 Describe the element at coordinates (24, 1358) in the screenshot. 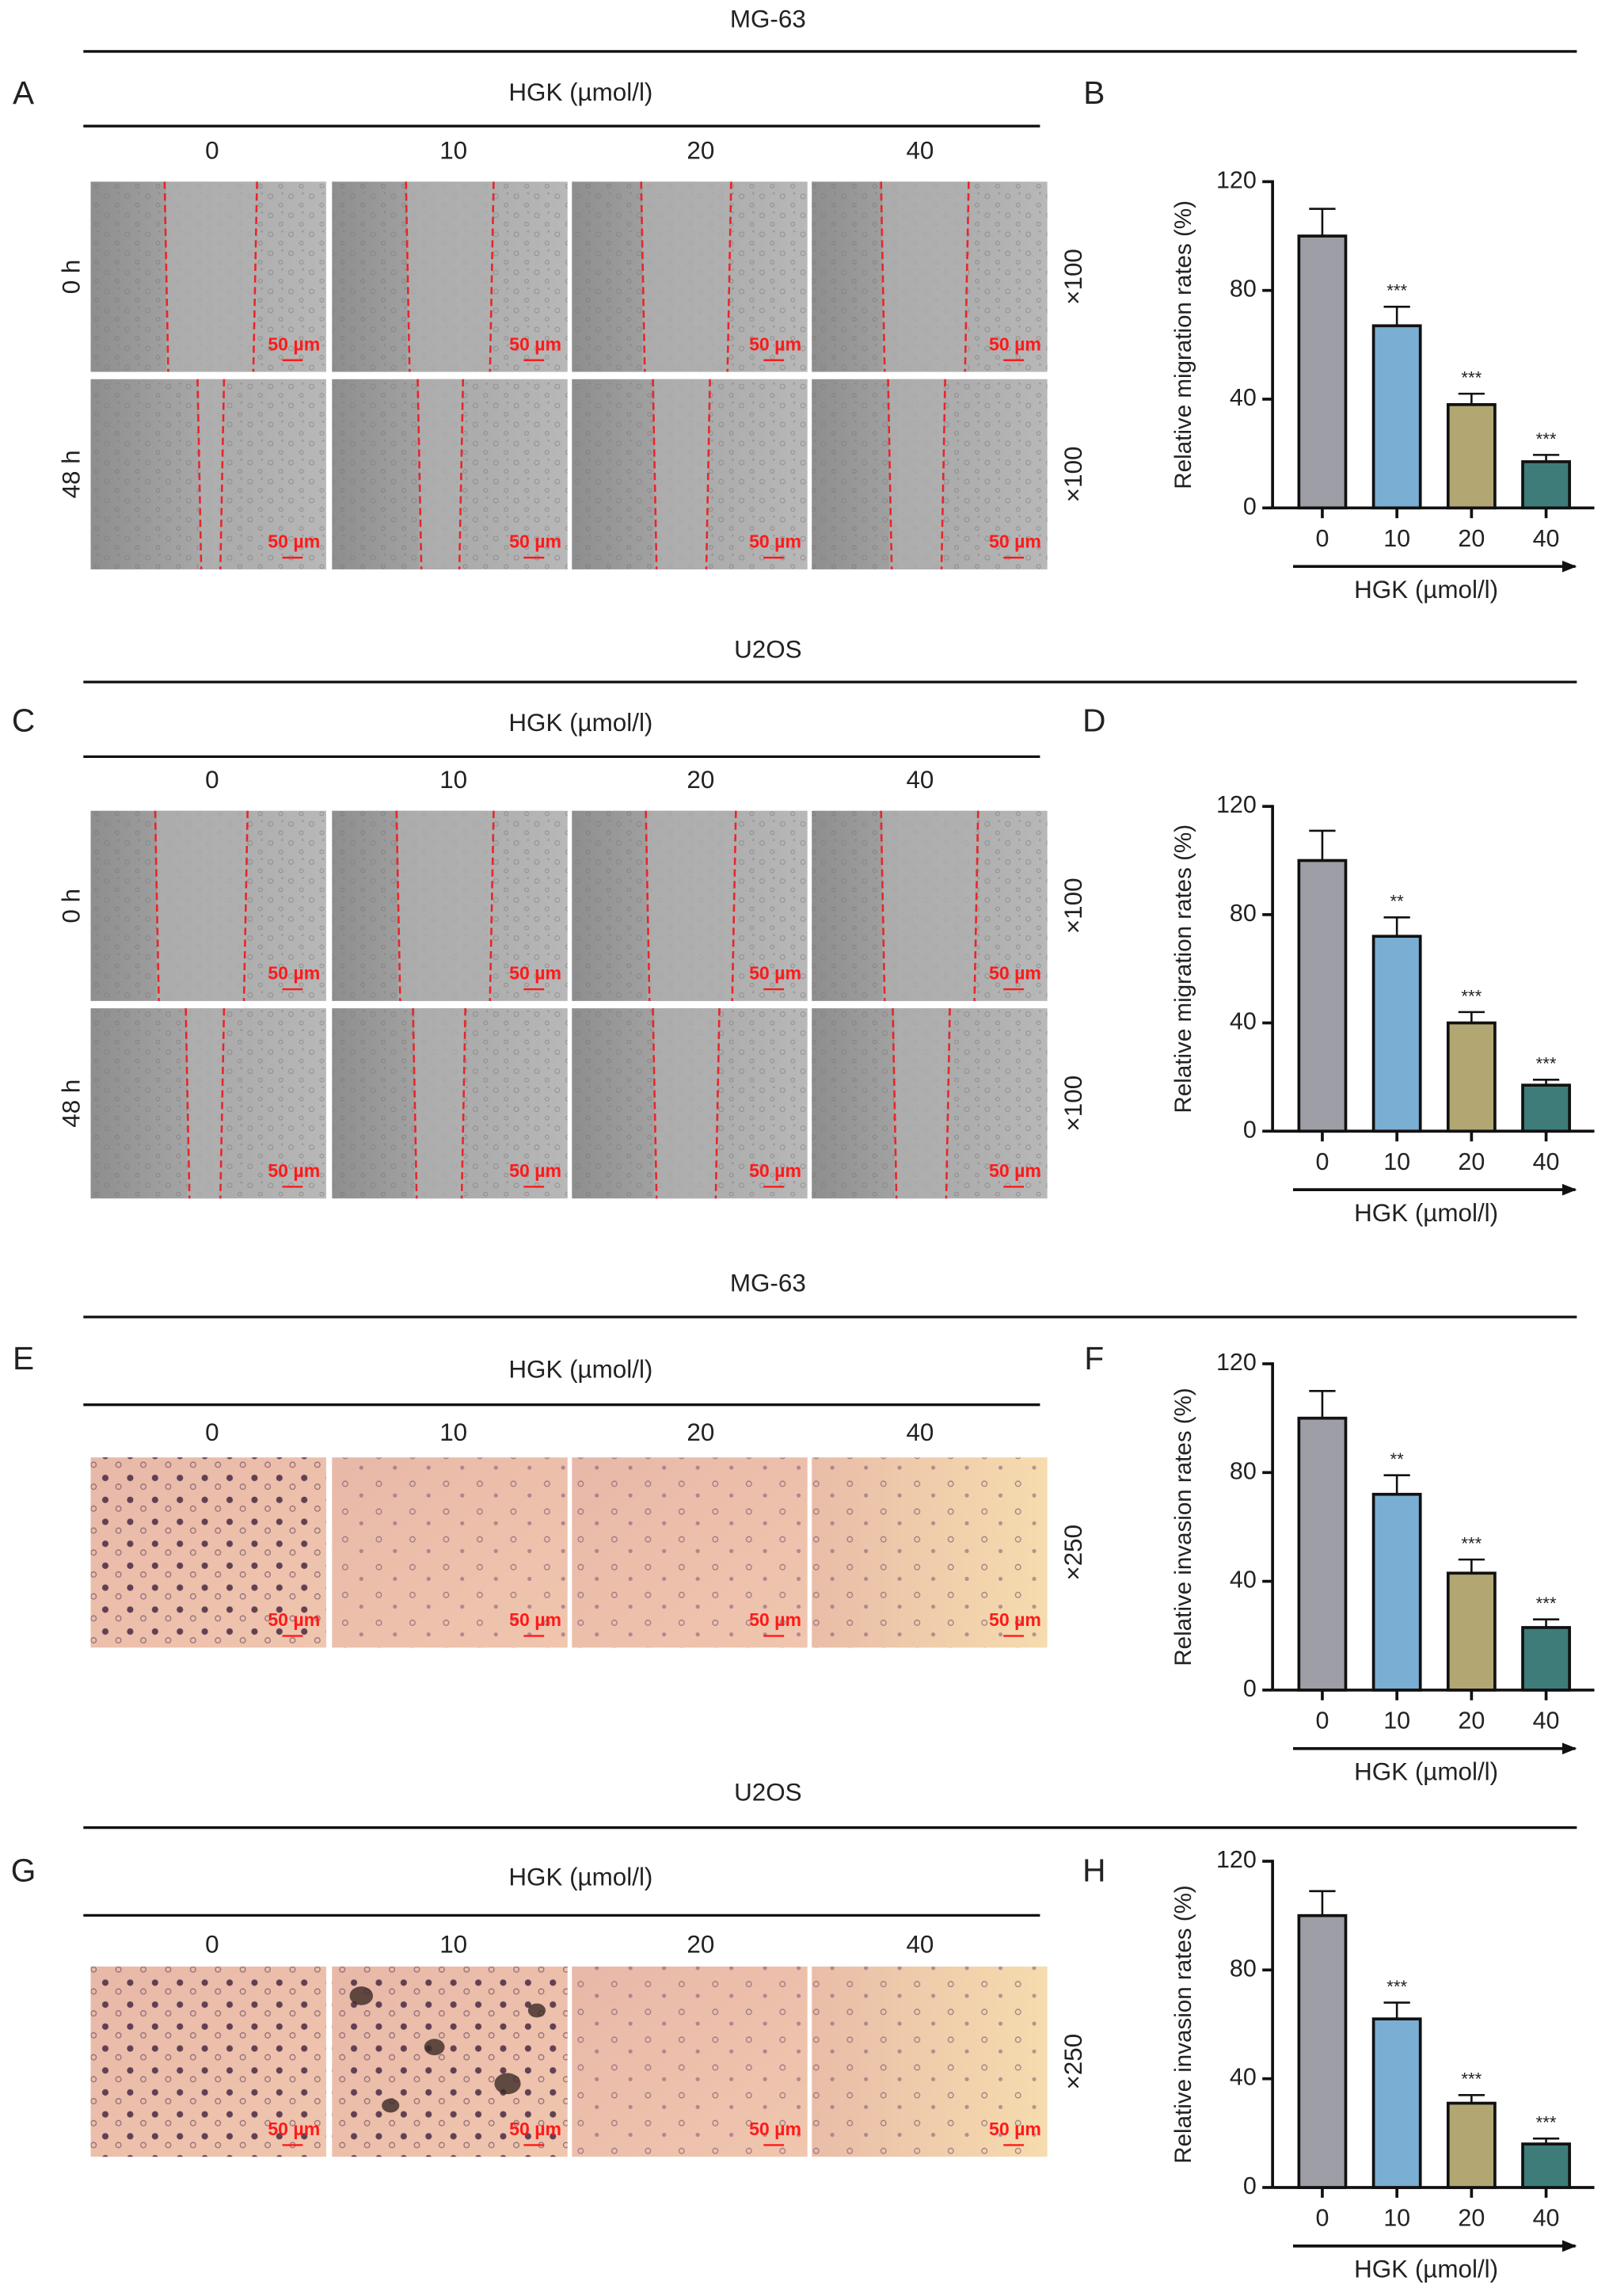

I see `panel-letter: E` at that location.